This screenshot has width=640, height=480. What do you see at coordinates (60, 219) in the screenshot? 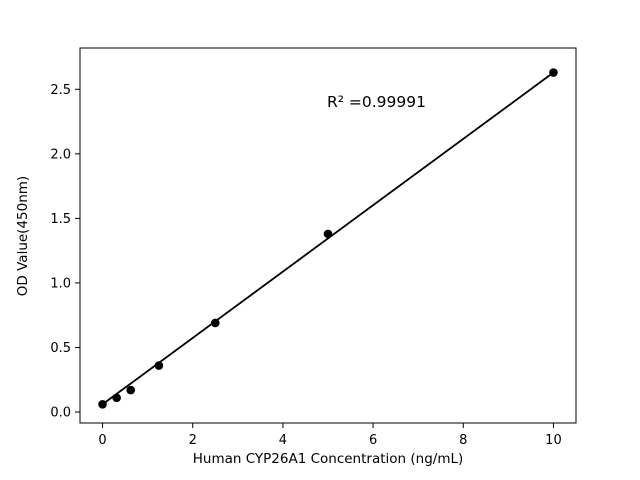
I see `y-tick-label: 1.5` at bounding box center [60, 219].